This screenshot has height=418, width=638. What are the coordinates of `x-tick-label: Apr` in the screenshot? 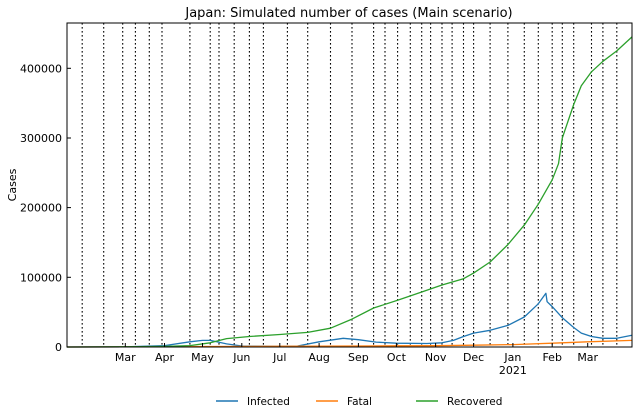 It's located at (165, 357).